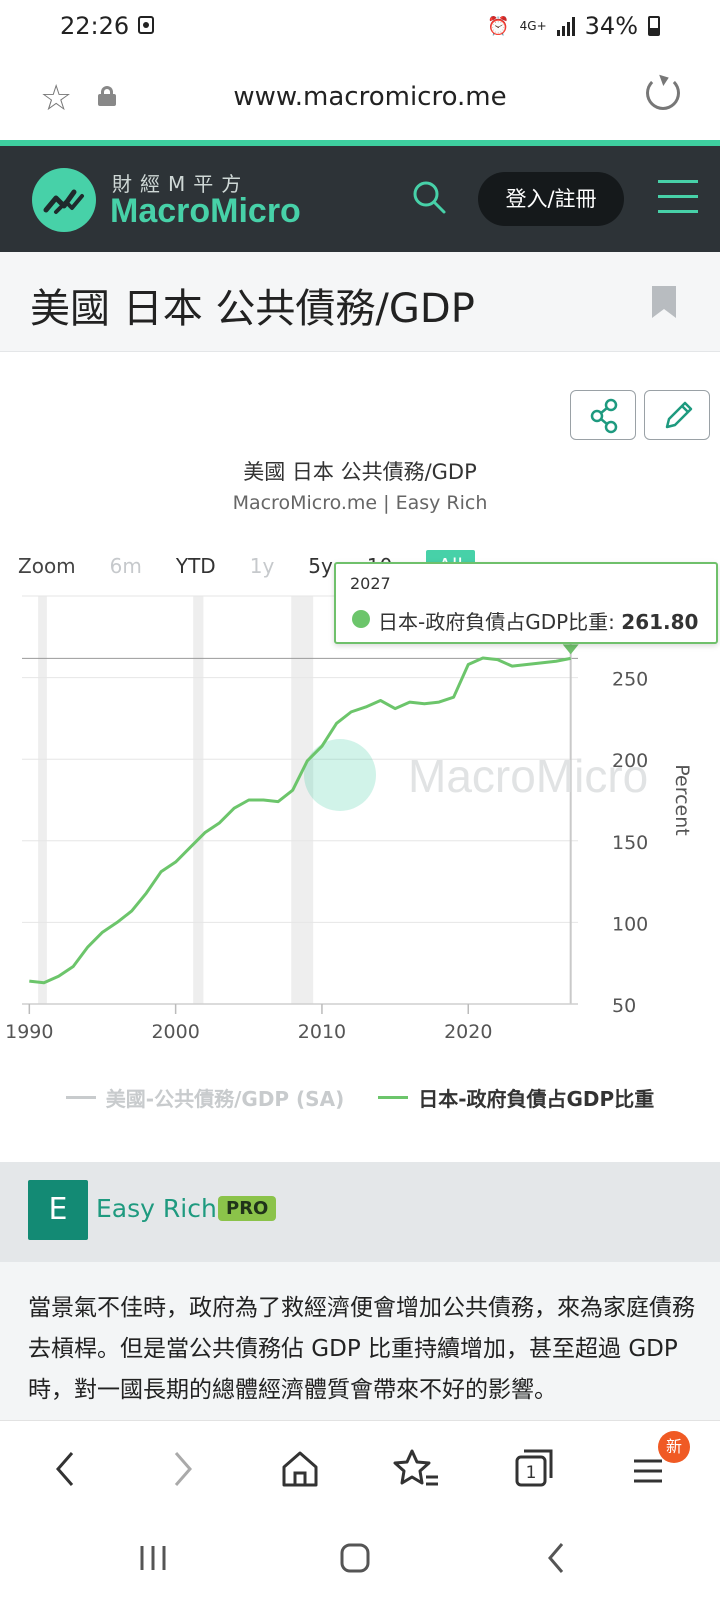 This screenshot has width=720, height=1600. Describe the element at coordinates (630, 843) in the screenshot. I see `y-tick-label-150: 150` at that location.